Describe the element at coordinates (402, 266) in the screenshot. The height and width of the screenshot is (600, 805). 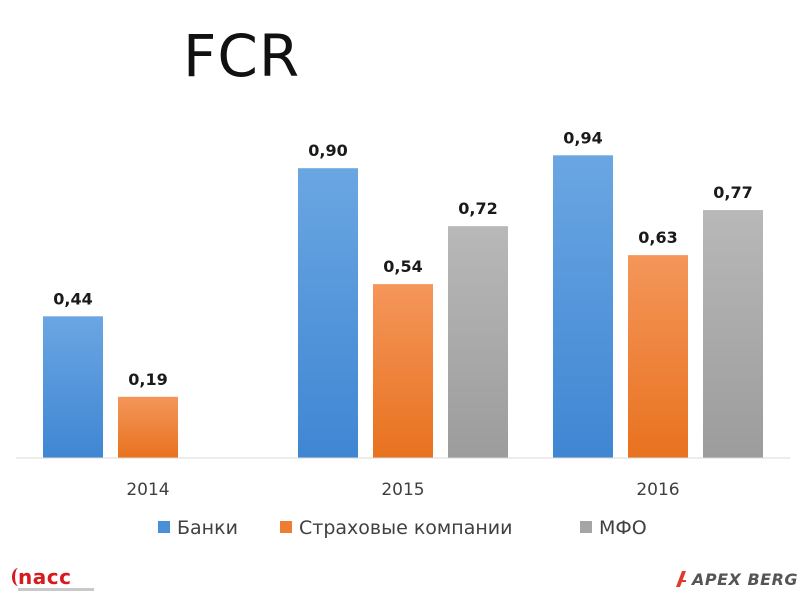
I see `data-label-2015-s1: 0,54` at that location.